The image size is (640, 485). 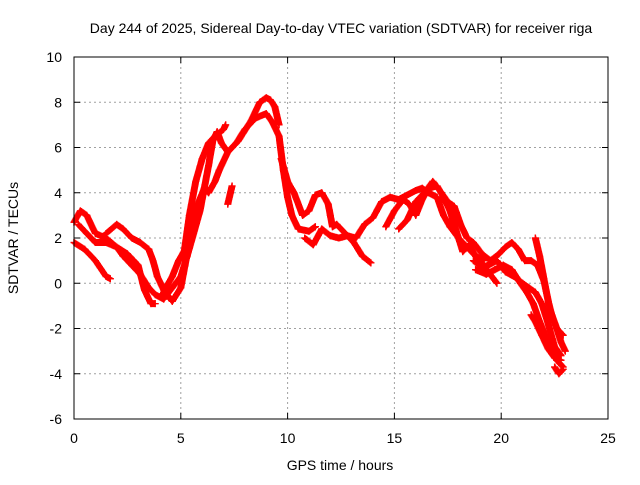 I want to click on y-tick-label: -4, so click(x=56, y=374).